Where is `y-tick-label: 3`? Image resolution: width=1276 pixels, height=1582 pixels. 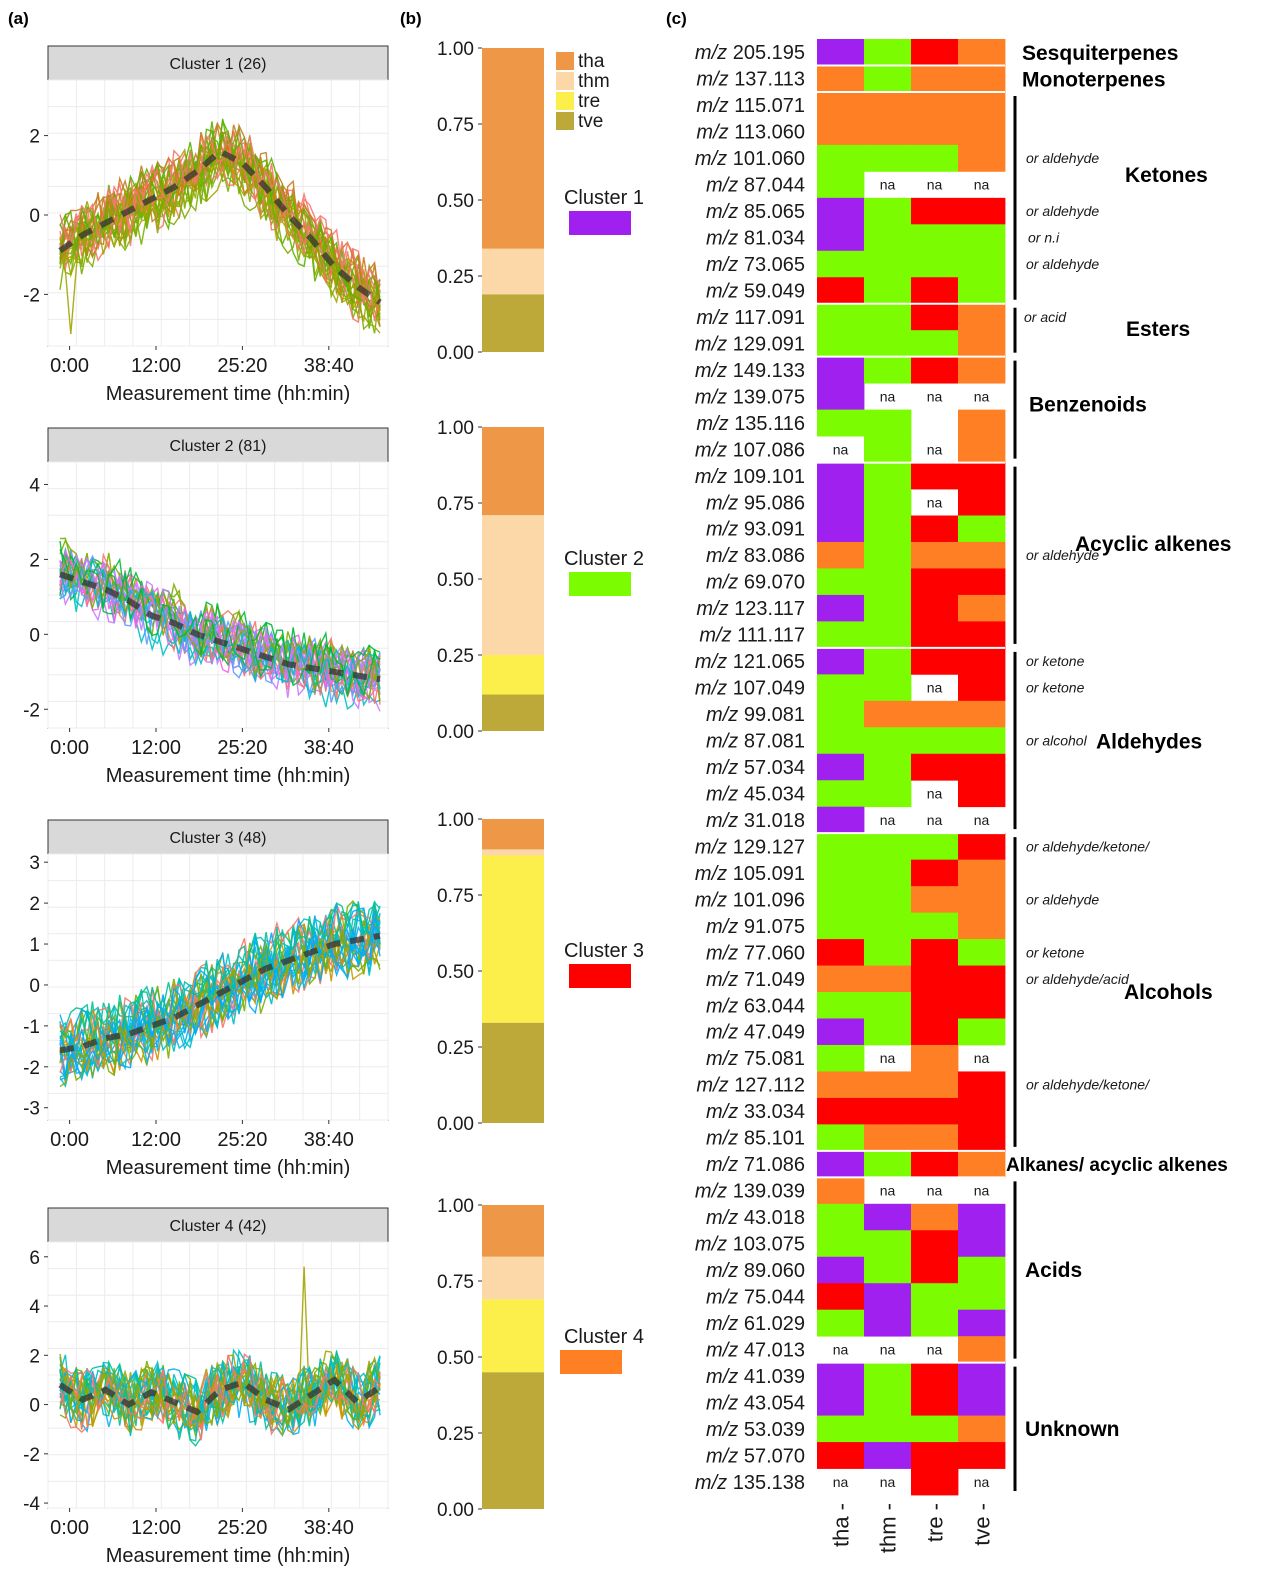
y-tick-label: 3 is located at coordinates (34, 863).